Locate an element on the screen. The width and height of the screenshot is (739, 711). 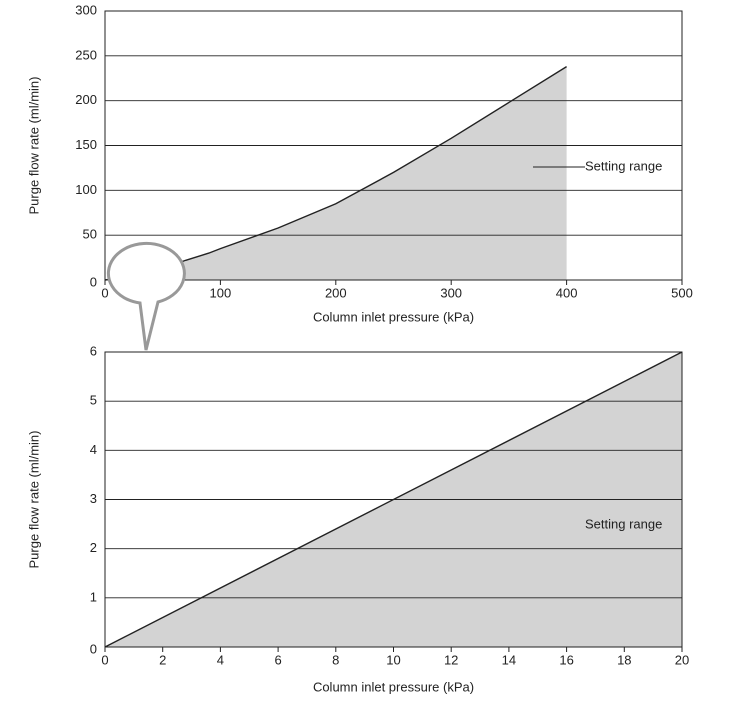
y-tick-label: 50 is located at coordinates (90, 234).